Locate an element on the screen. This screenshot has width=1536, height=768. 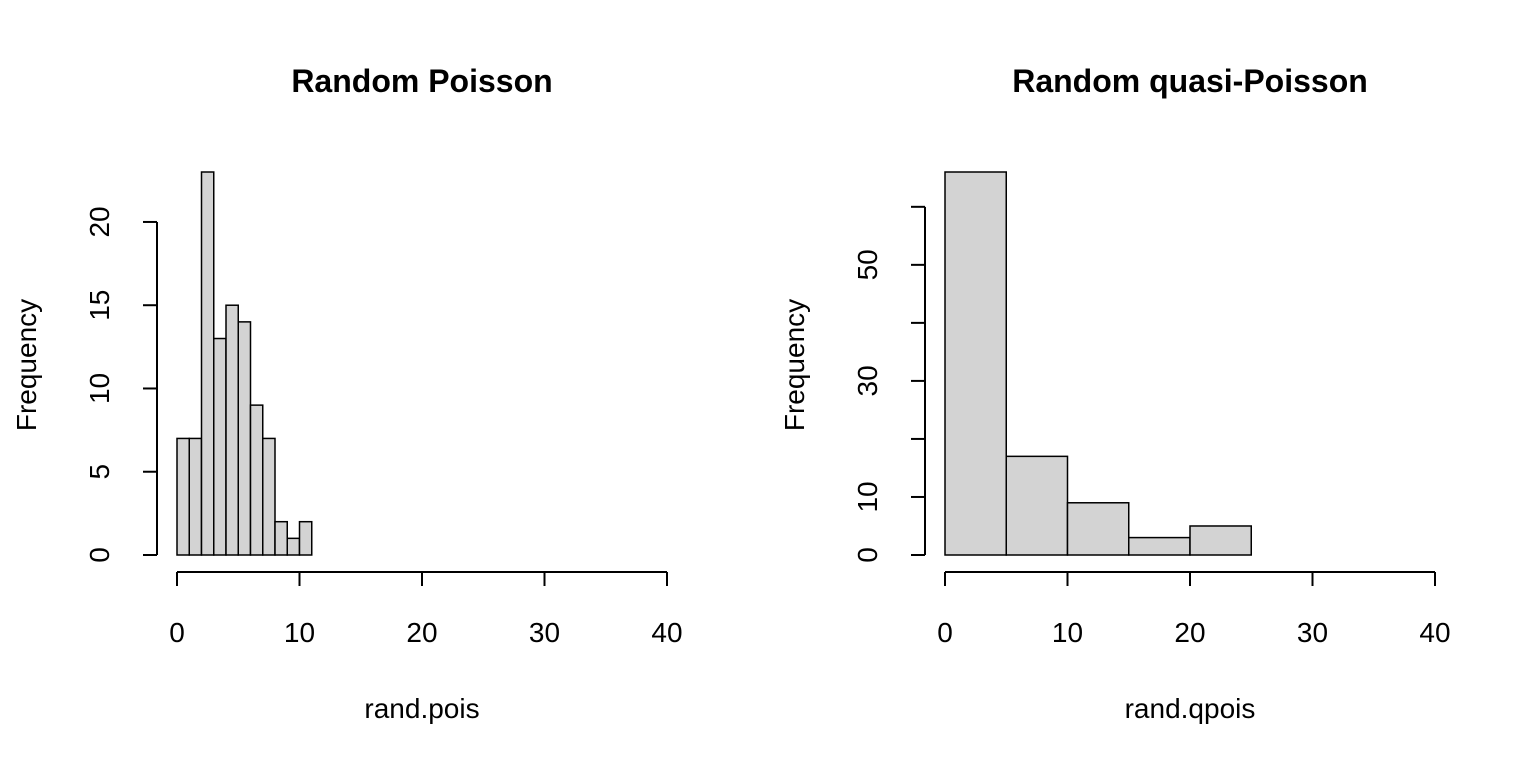
y-tick-label: 50 is located at coordinates (867, 264).